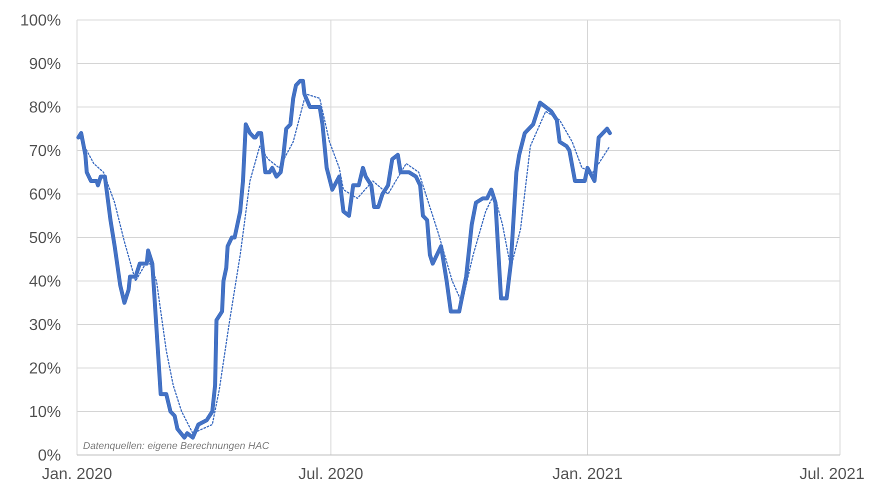 The height and width of the screenshot is (489, 877). What do you see at coordinates (331, 474) in the screenshot?
I see `x-tick-label: Jul. 2020` at bounding box center [331, 474].